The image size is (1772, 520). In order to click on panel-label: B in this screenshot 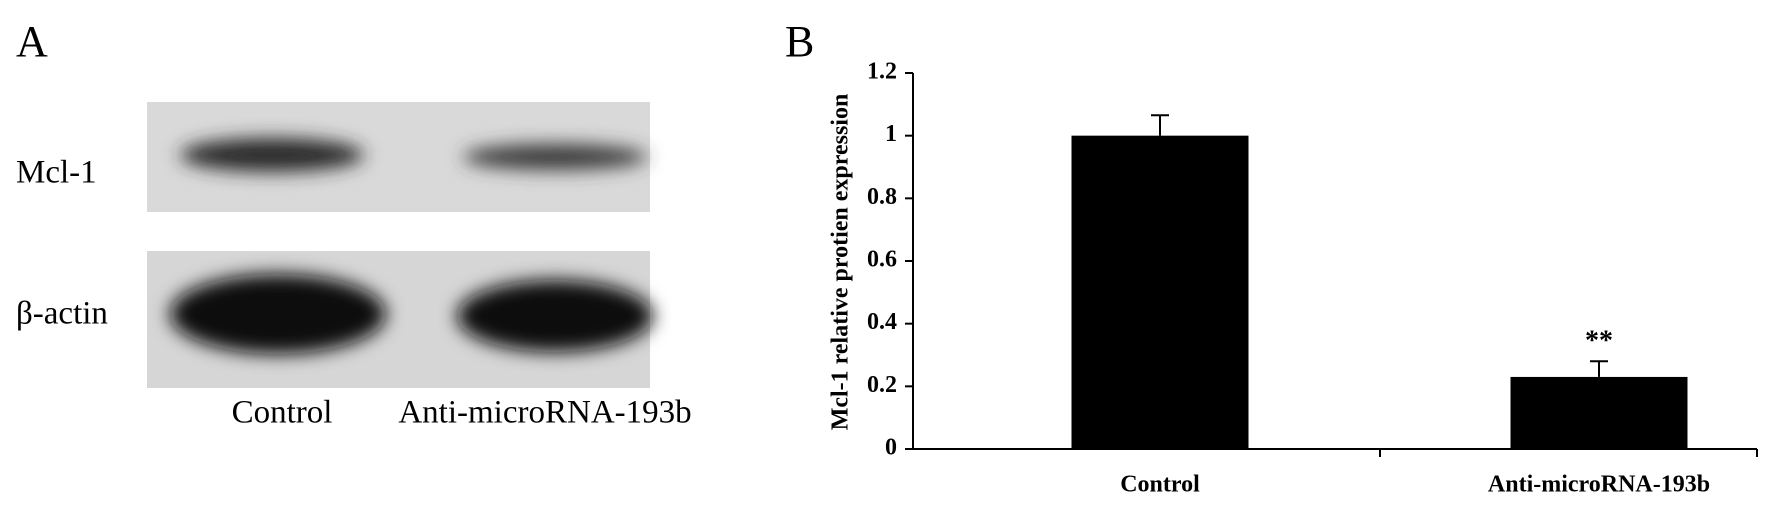, I will do `click(799, 41)`.